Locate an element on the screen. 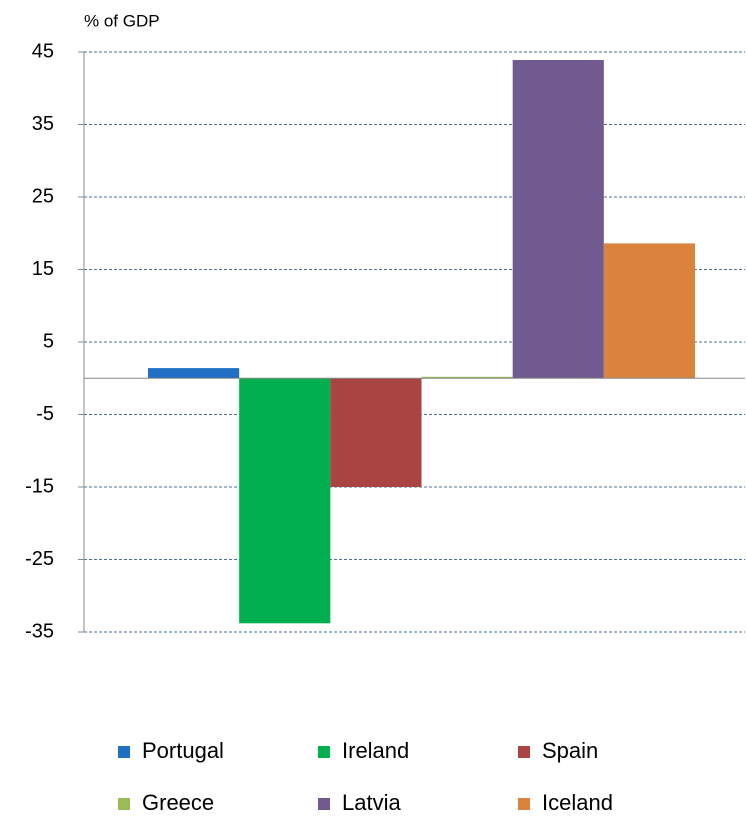 This screenshot has width=747, height=817. y-tick-label: 35 is located at coordinates (43, 124).